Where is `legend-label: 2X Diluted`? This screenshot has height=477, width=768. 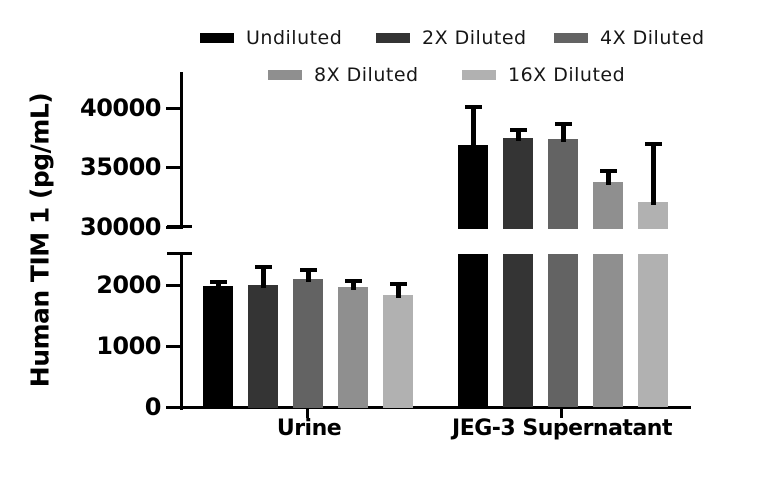
legend-label: 2X Diluted is located at coordinates (474, 38).